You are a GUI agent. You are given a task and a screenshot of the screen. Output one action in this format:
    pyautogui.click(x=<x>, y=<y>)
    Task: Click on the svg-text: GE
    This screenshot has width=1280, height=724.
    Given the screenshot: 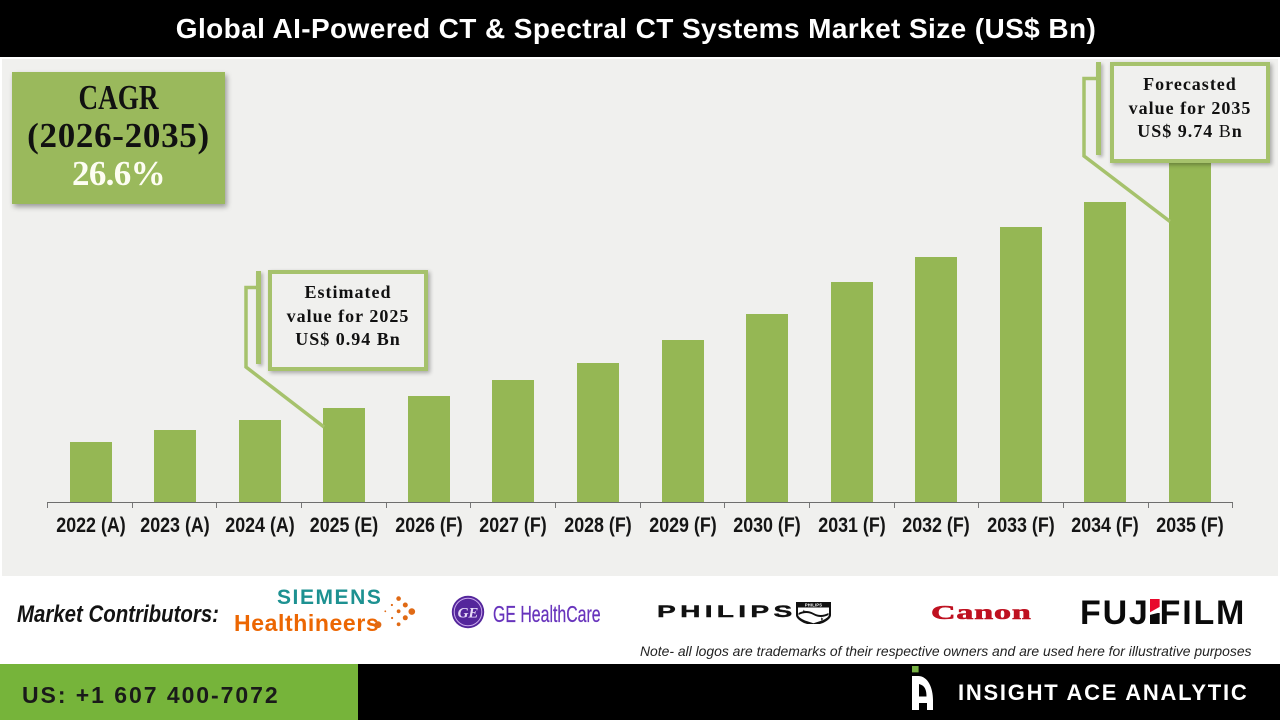 What is the action you would take?
    pyautogui.click(x=468, y=614)
    